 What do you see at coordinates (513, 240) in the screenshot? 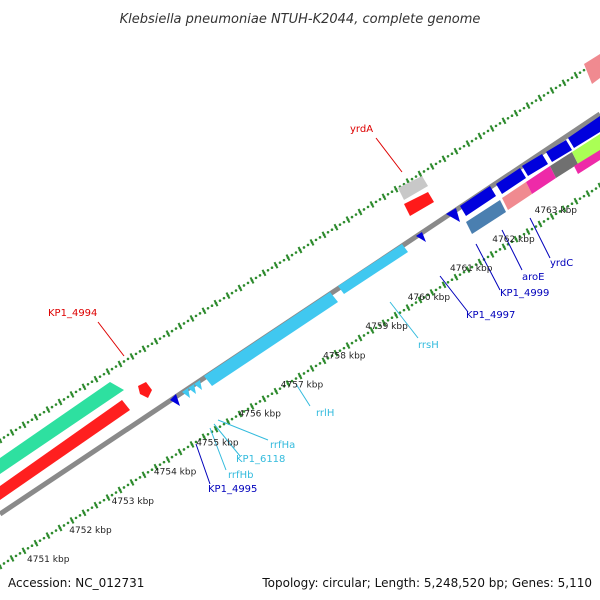
I see `tick-label: 4762 kbp` at bounding box center [513, 240].